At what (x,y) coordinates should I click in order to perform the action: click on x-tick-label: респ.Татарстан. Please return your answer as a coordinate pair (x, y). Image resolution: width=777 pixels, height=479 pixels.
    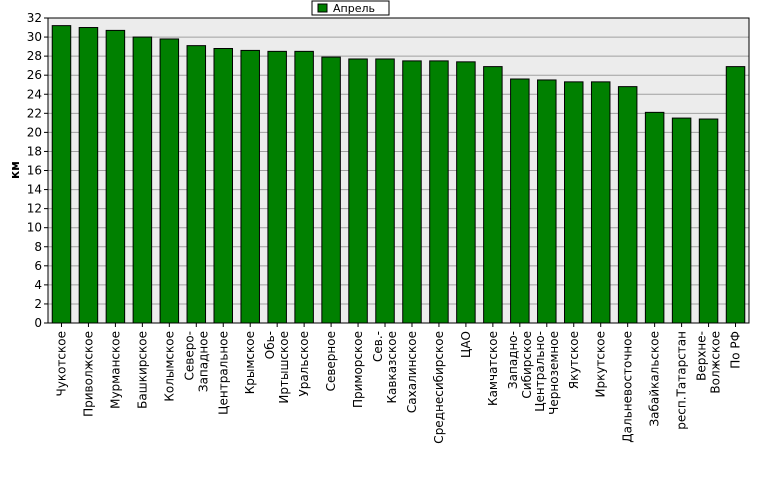
    Looking at the image, I should click on (682, 380).